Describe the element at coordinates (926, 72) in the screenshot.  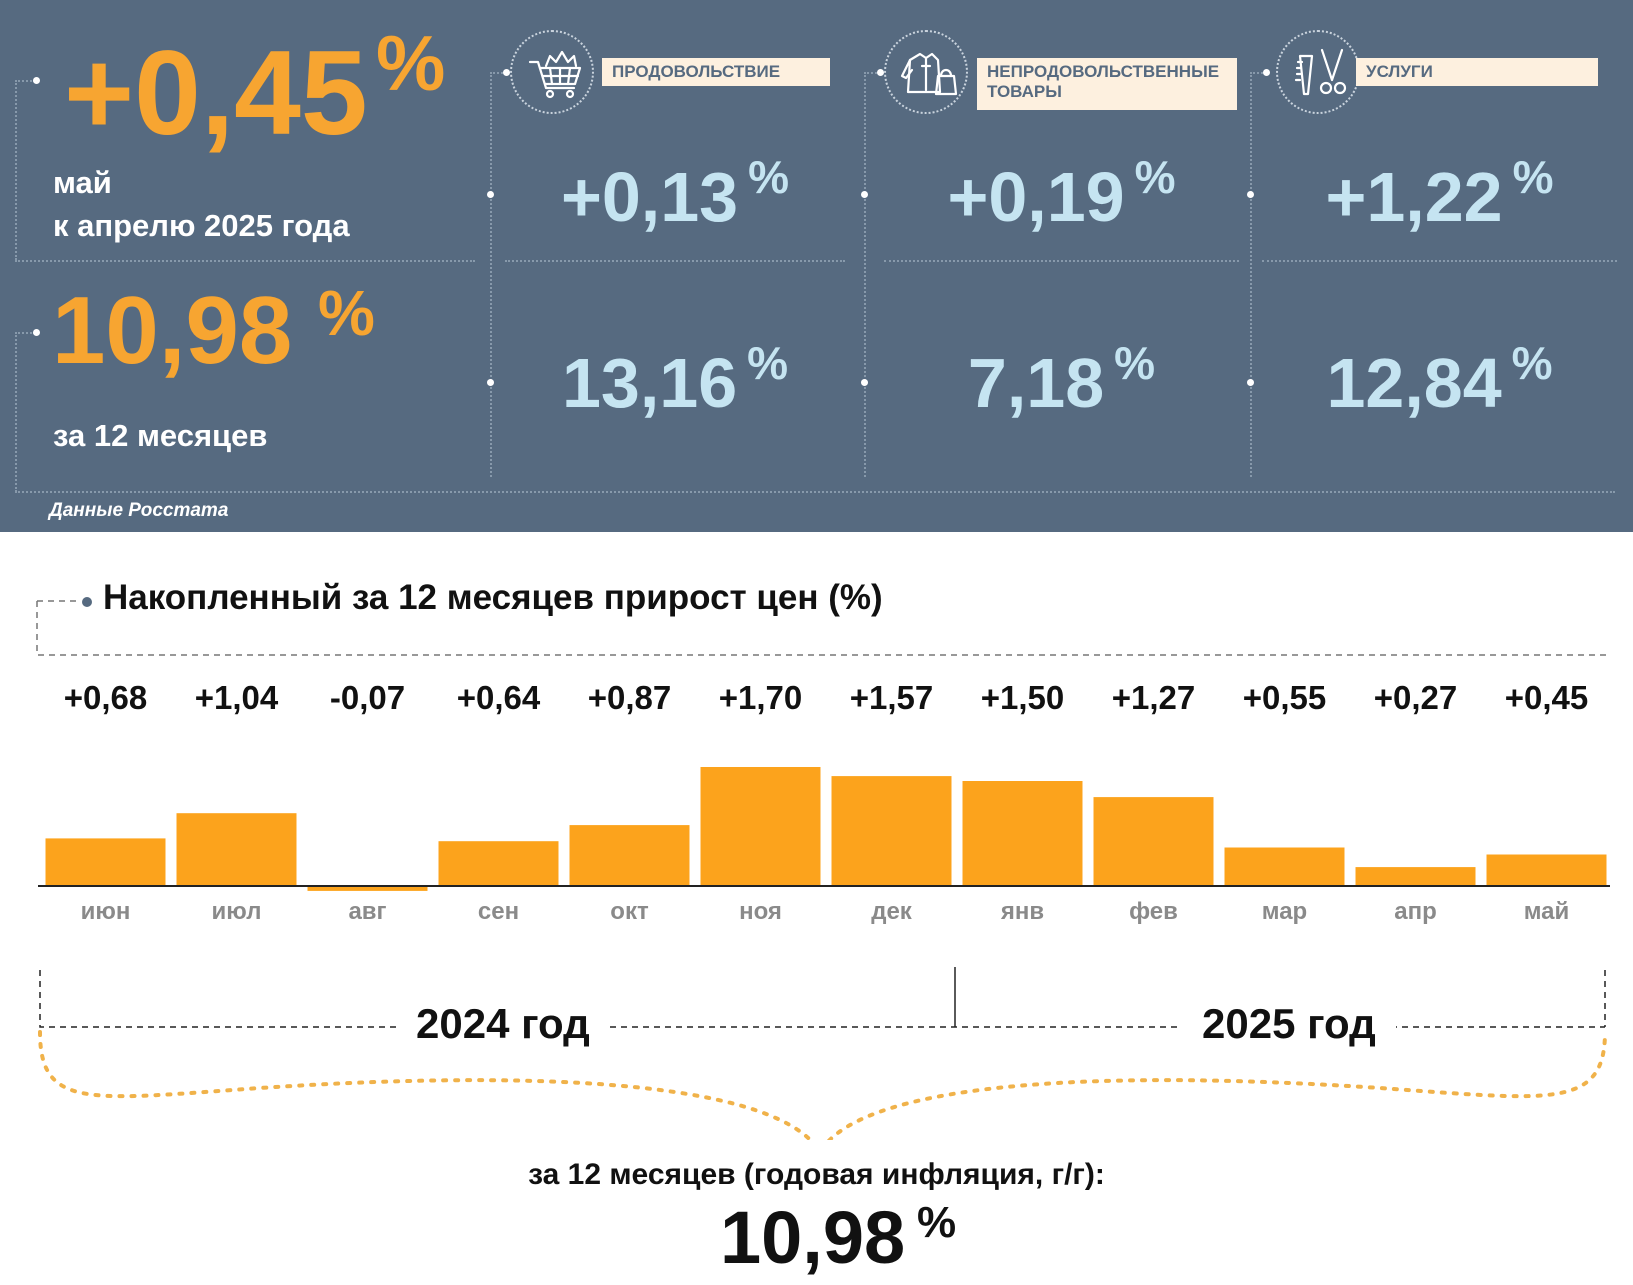
I see `clothing-icon` at that location.